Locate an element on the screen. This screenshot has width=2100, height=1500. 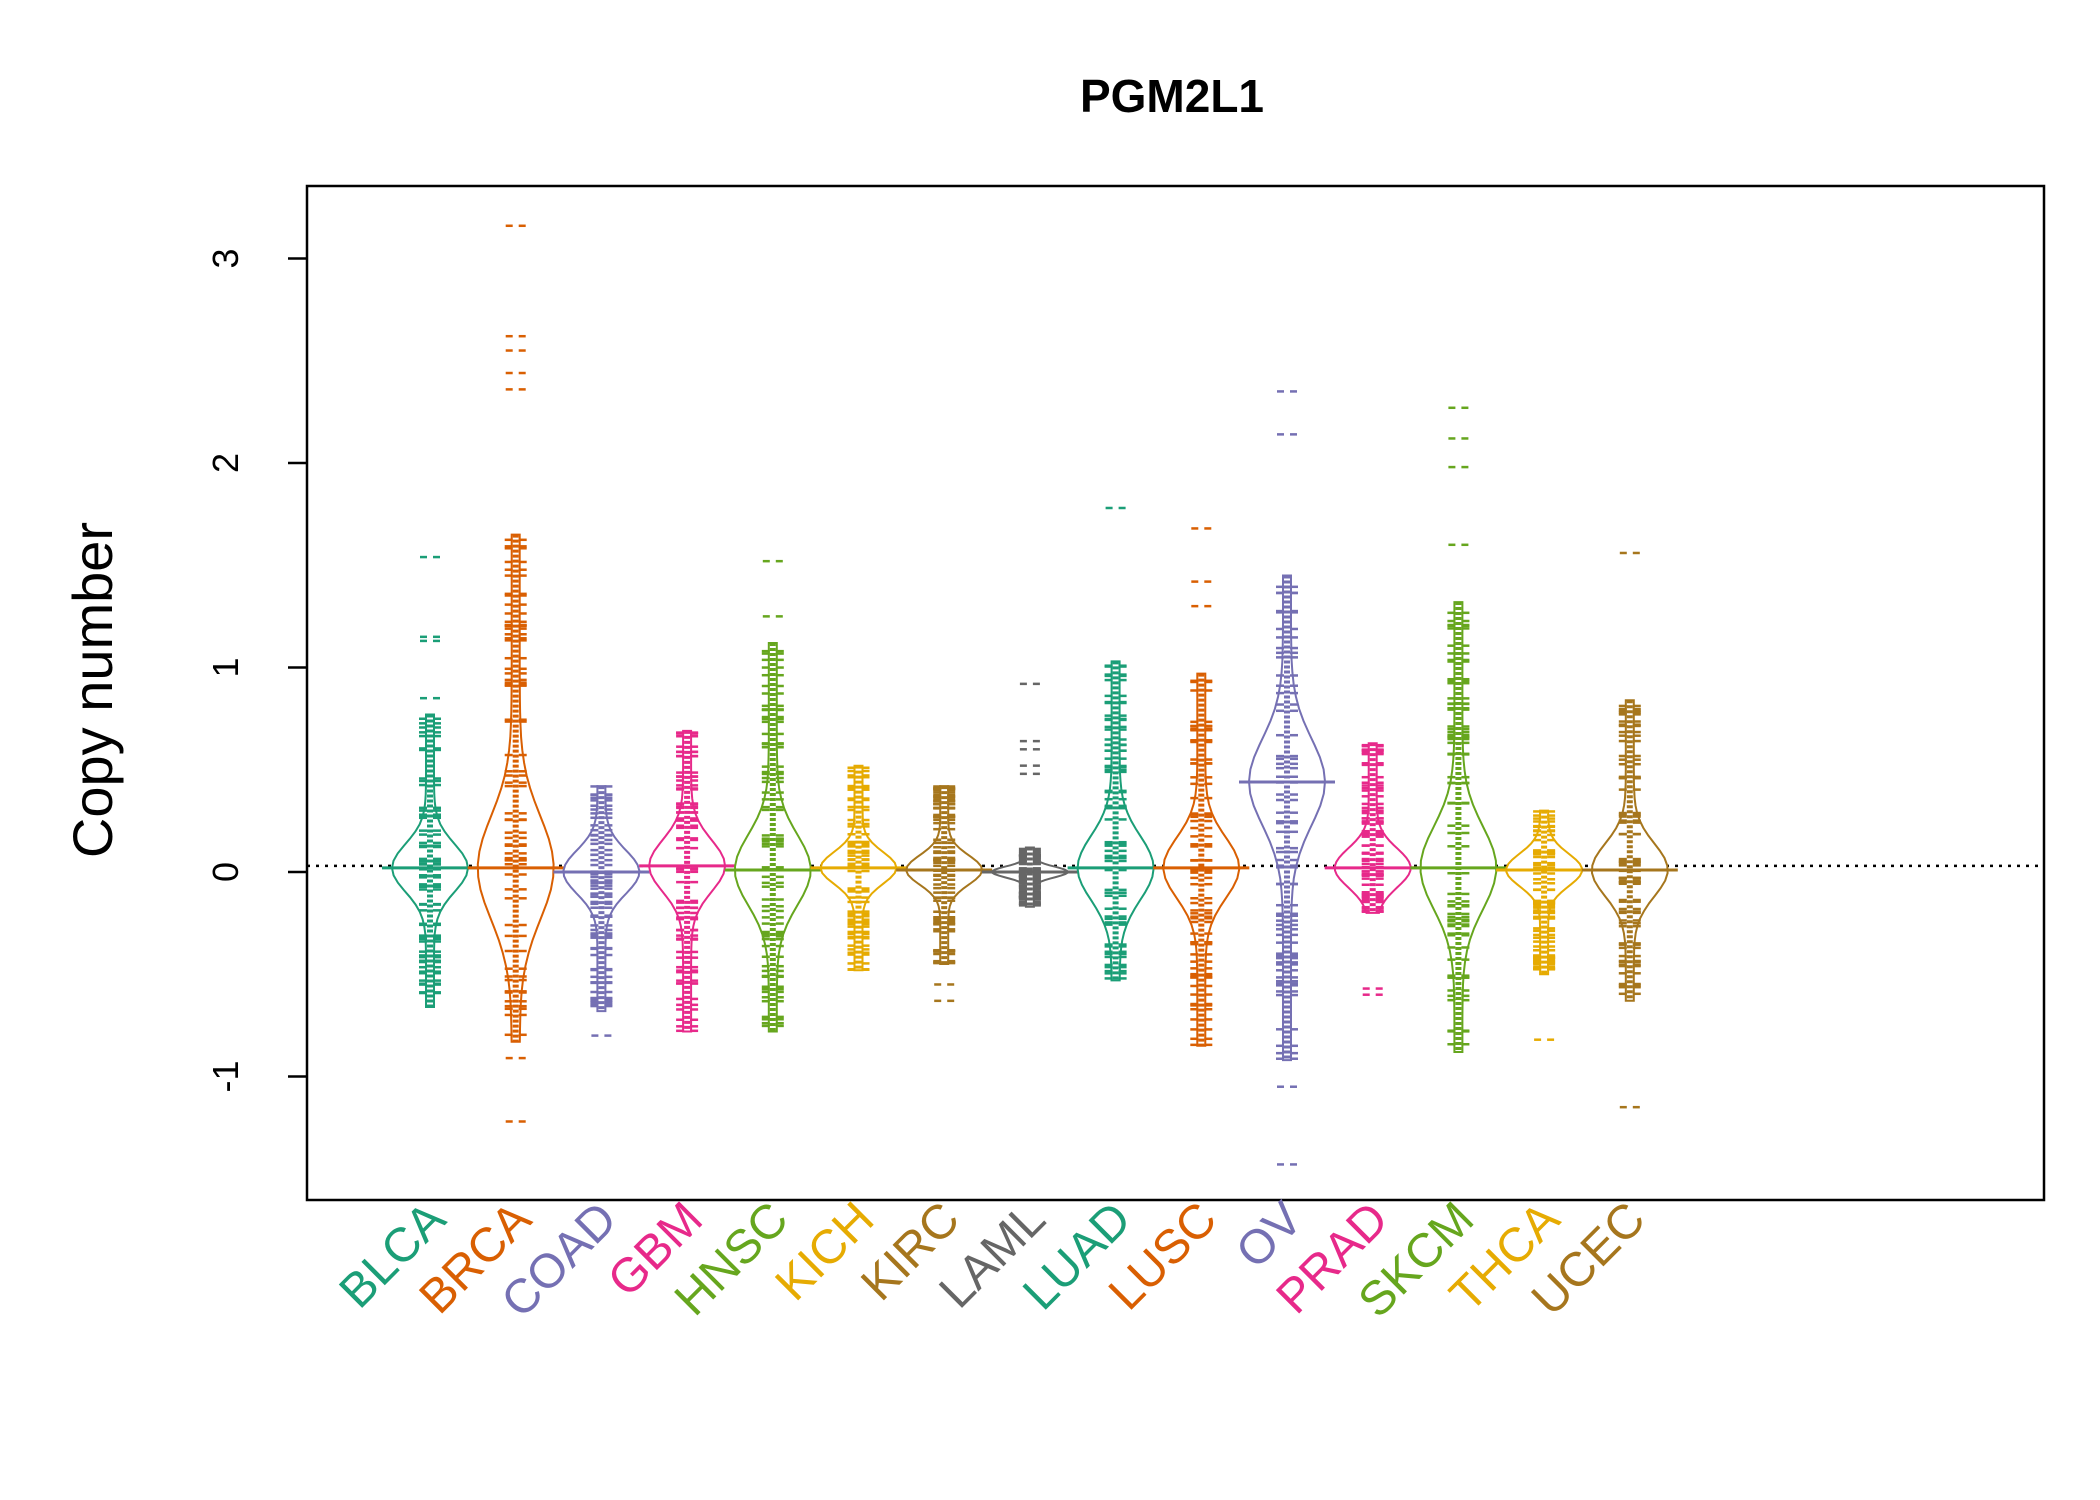
bean-kich is located at coordinates (858, 868).